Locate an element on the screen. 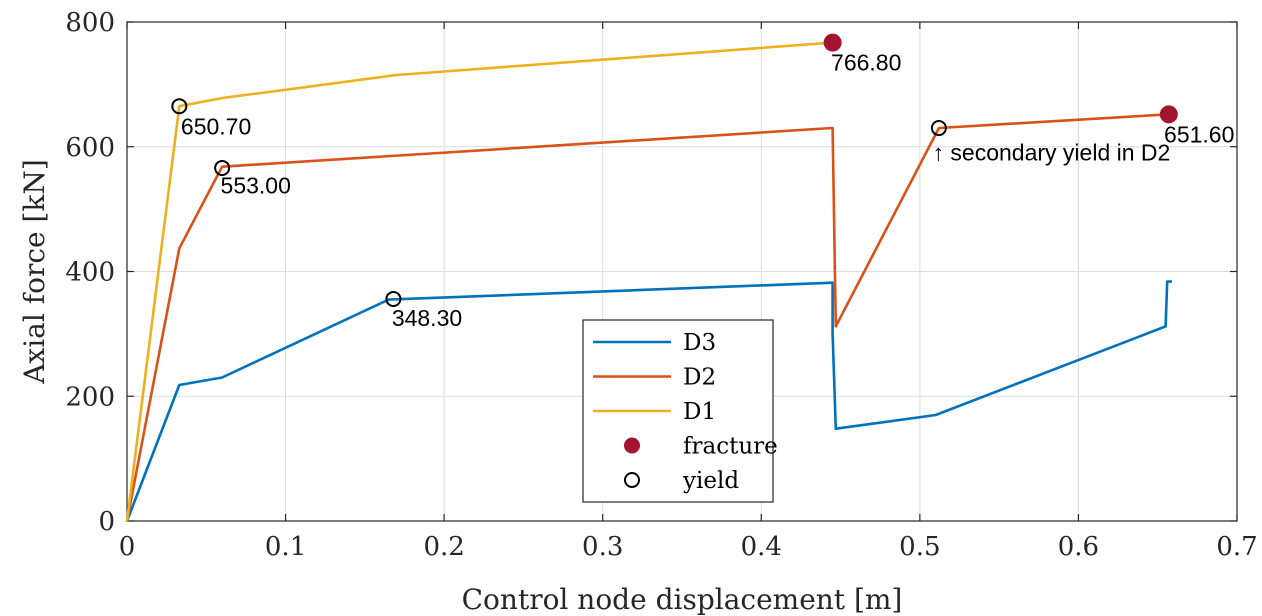 The width and height of the screenshot is (1262, 616). y-tick-label: 400 is located at coordinates (90, 273).